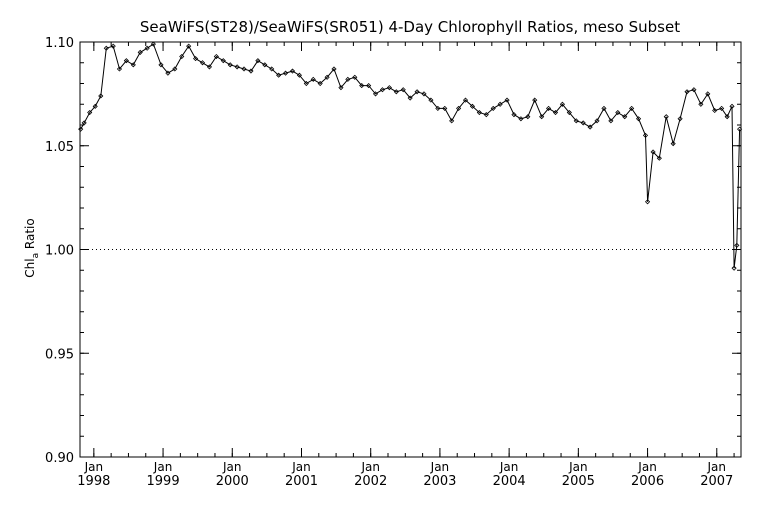  What do you see at coordinates (36, 256) in the screenshot?
I see `y-axis-label-subscript: a` at bounding box center [36, 256].